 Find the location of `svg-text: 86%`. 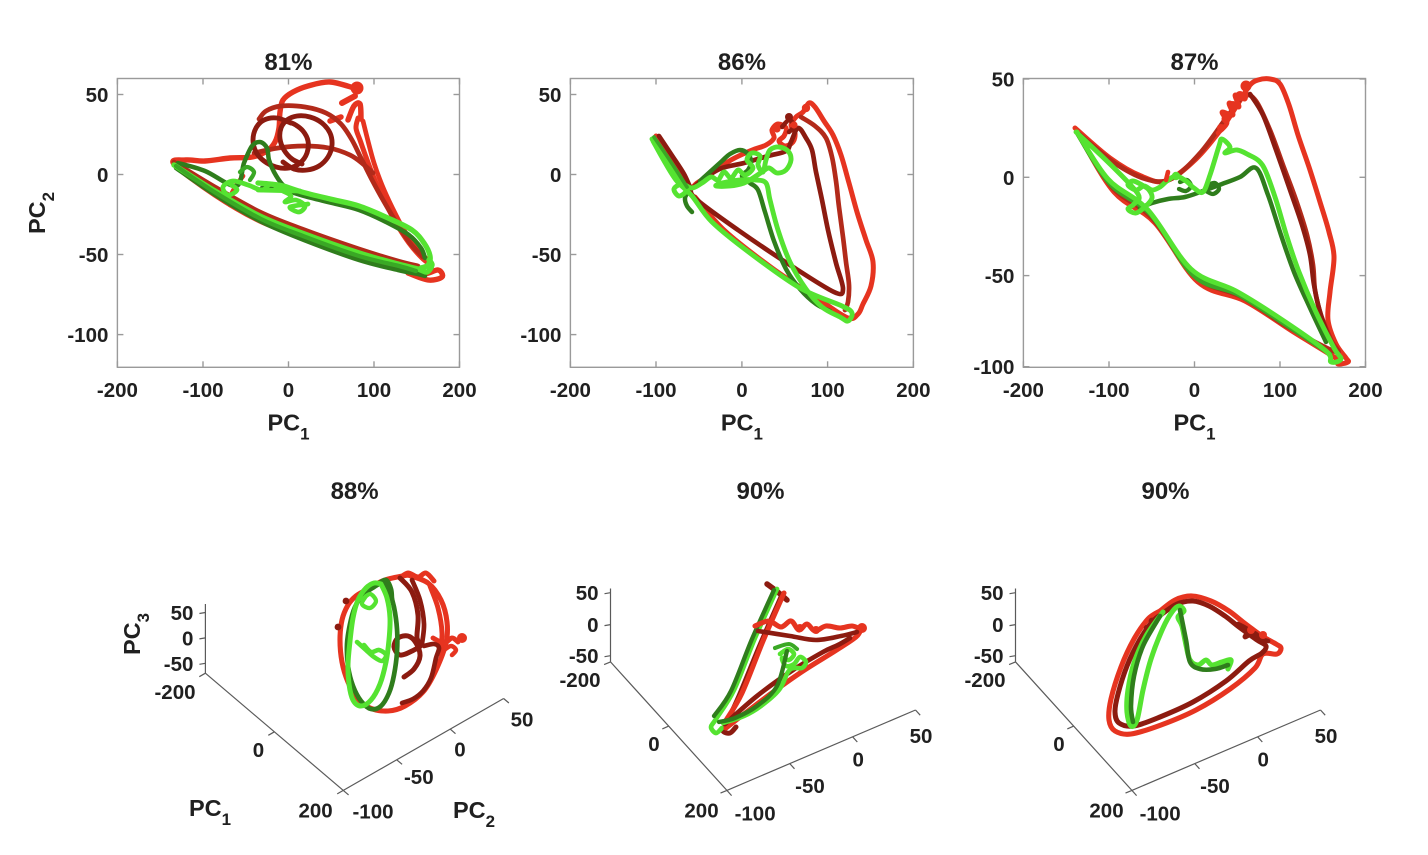

svg-text: 86% is located at coordinates (742, 62).